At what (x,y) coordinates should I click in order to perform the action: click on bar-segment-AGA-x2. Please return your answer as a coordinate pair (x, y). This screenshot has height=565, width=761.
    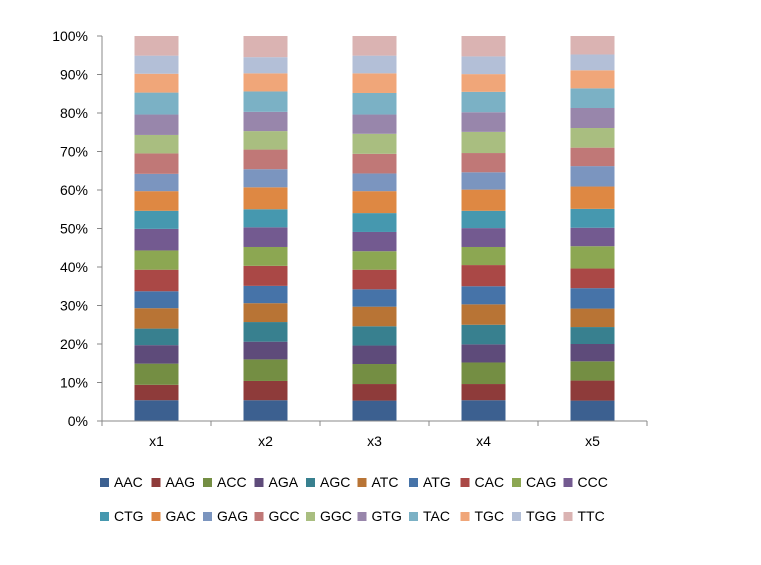
    Looking at the image, I should click on (265, 350).